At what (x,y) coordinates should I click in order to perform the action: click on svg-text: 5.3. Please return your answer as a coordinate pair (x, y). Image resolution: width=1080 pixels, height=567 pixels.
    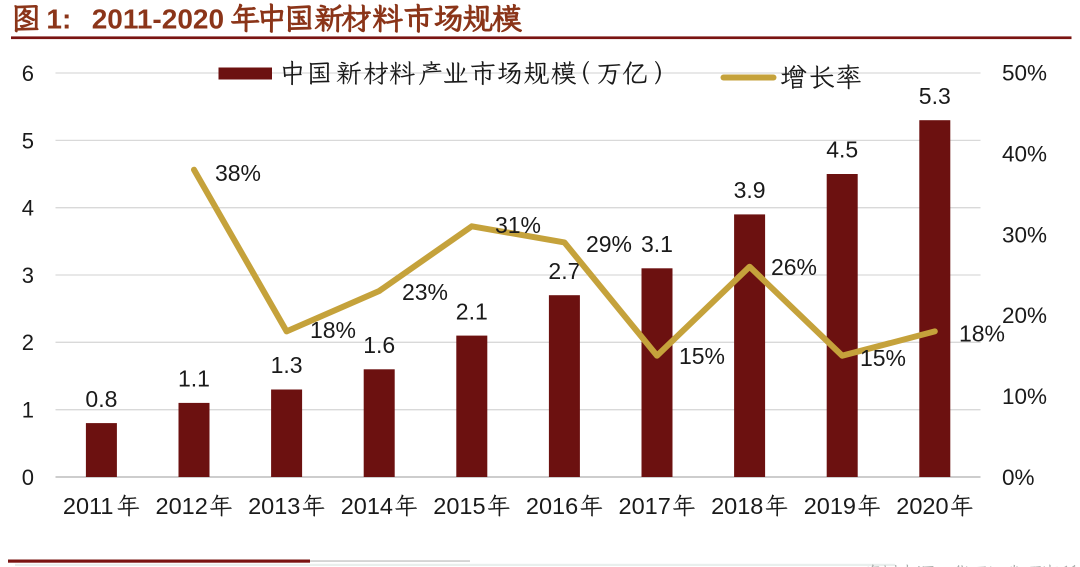
    Looking at the image, I should click on (935, 96).